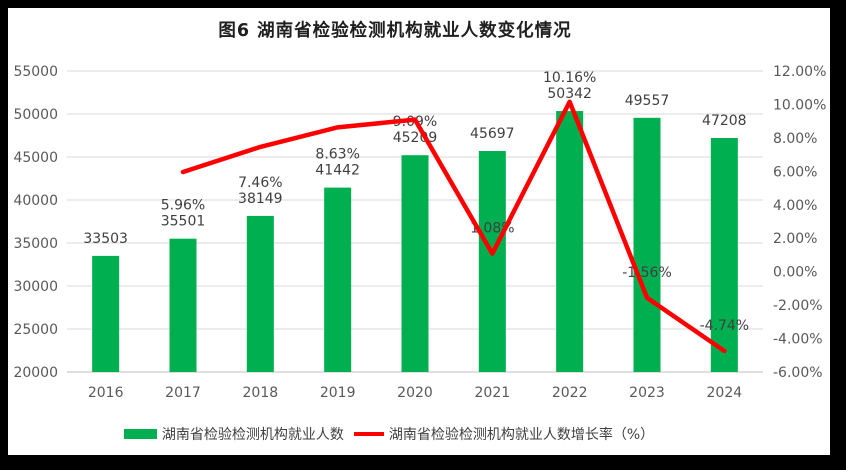 The height and width of the screenshot is (470, 846). Describe the element at coordinates (521, 435) in the screenshot. I see `legend-line-label: 湖南省检验检测机构就业人数增长率（%）` at that location.